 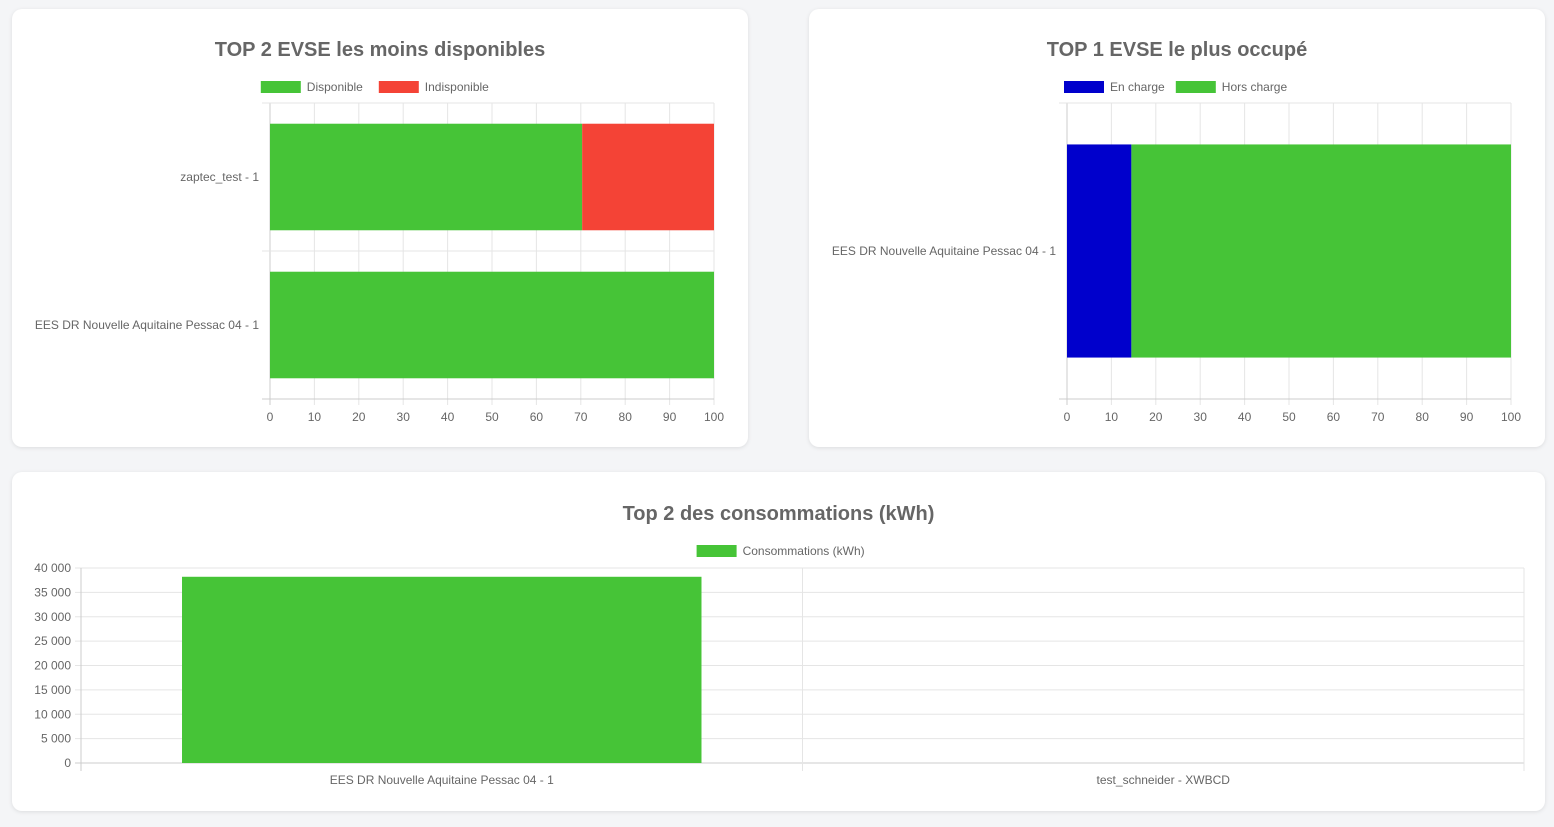 What do you see at coordinates (52, 568) in the screenshot?
I see `y-tick-label: 40 000` at bounding box center [52, 568].